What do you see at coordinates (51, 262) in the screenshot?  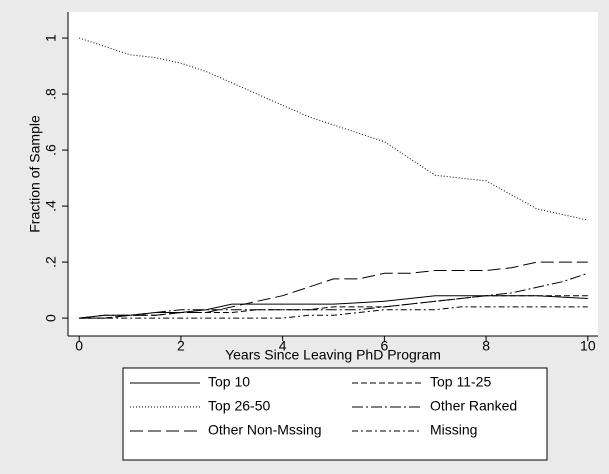 I see `y-tick-label: .2` at bounding box center [51, 262].